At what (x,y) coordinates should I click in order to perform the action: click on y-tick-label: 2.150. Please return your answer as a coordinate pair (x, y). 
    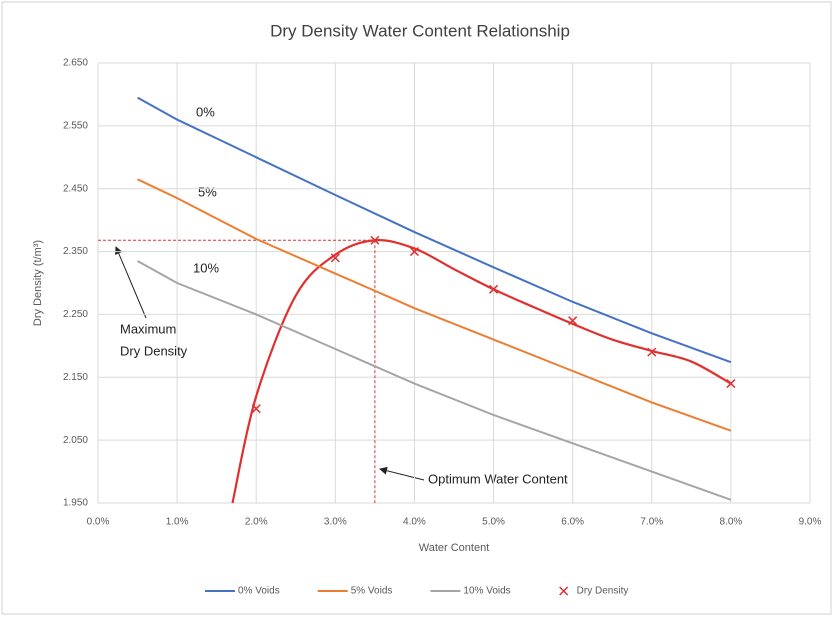
    Looking at the image, I should click on (75, 377).